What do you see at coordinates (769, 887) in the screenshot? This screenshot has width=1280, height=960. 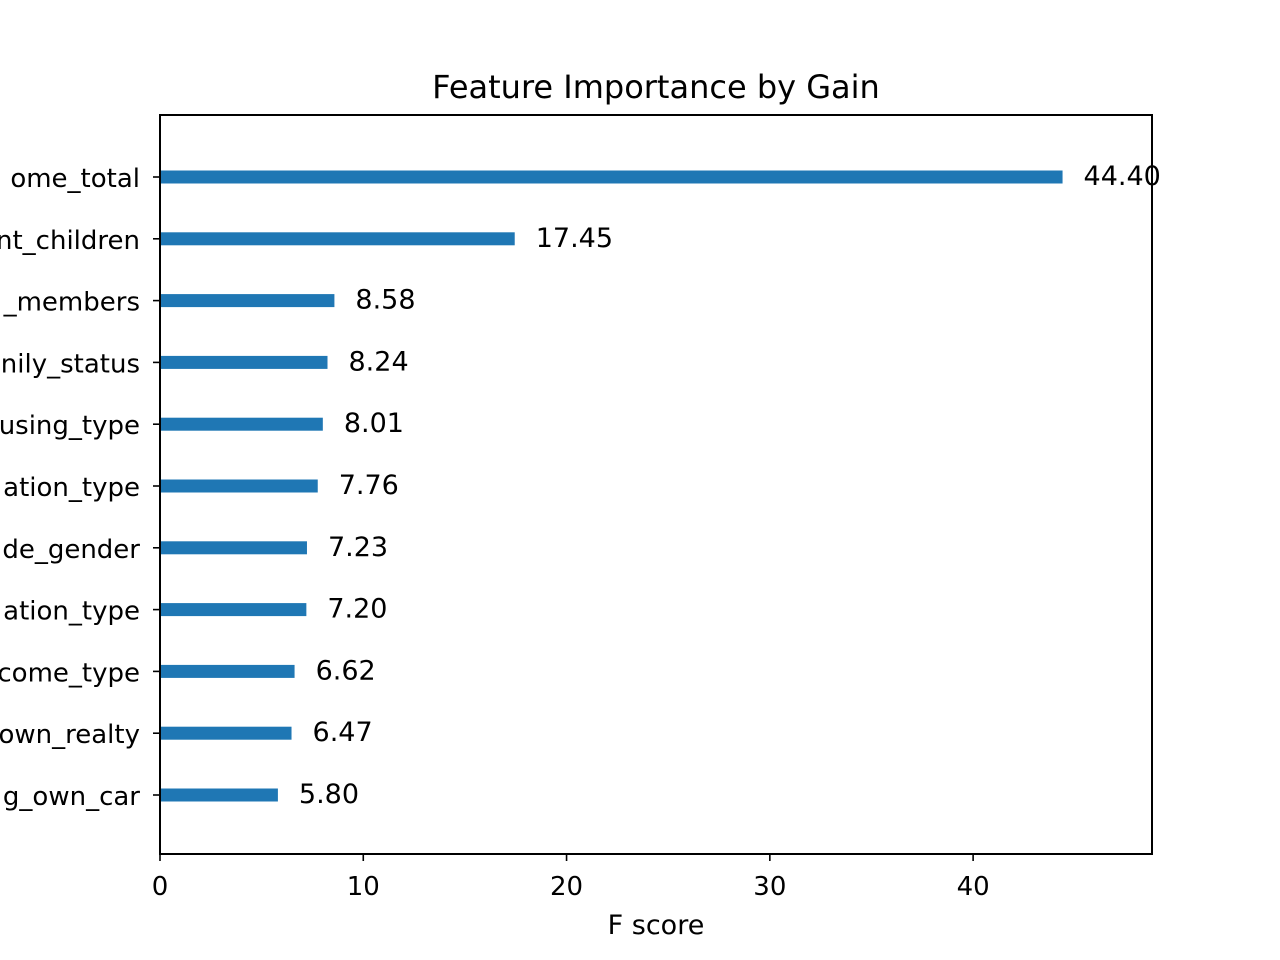 I see `x-tick-label-3: 30` at bounding box center [769, 887].